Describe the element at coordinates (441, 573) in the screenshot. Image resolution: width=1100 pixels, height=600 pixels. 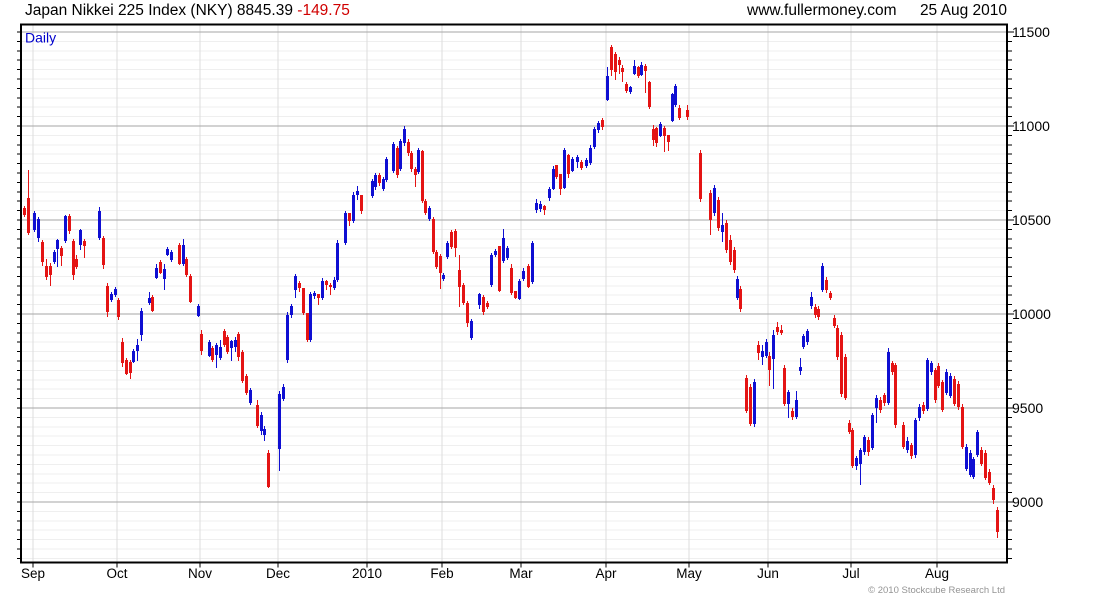
I see `svg-text: Feb` at that location.